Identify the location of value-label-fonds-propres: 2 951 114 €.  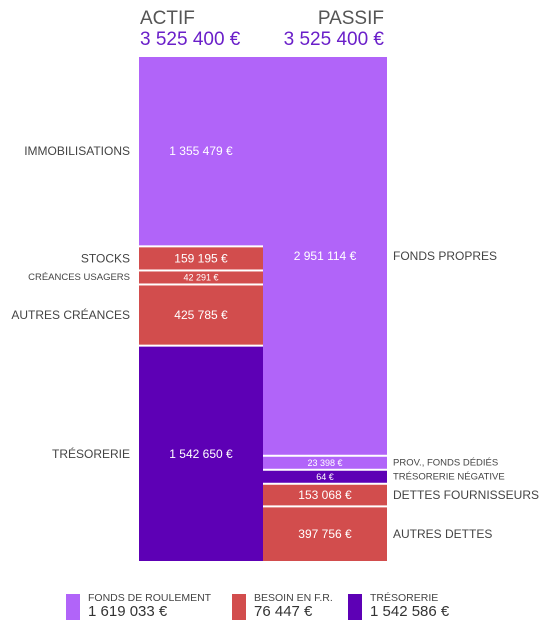
(325, 256).